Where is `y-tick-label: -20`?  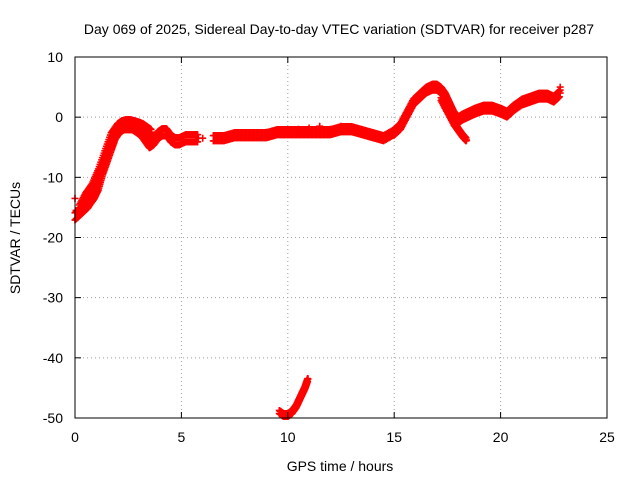 y-tick-label: -20 is located at coordinates (53, 238).